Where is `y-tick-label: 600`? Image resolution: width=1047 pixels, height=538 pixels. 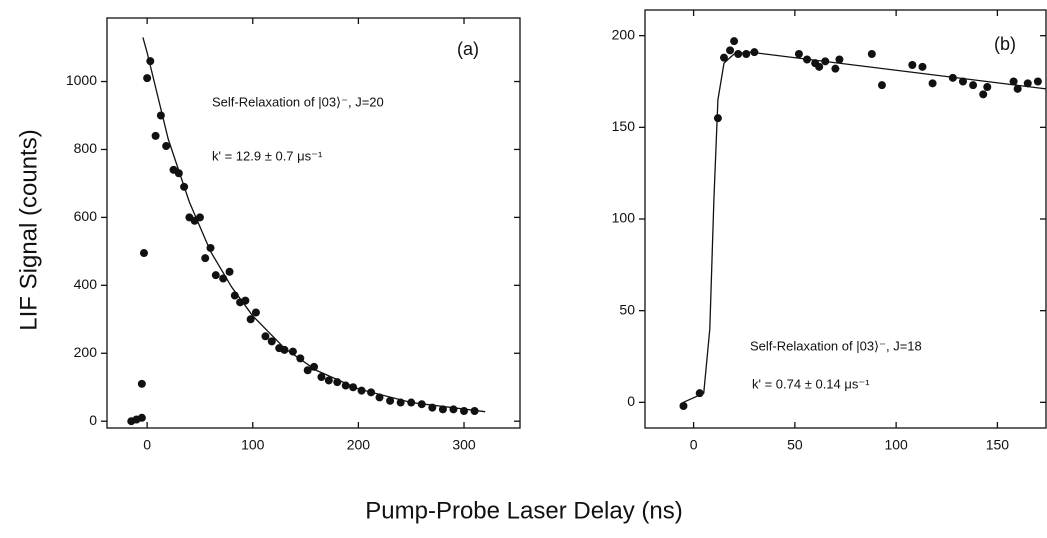 y-tick-label: 600 is located at coordinates (86, 216).